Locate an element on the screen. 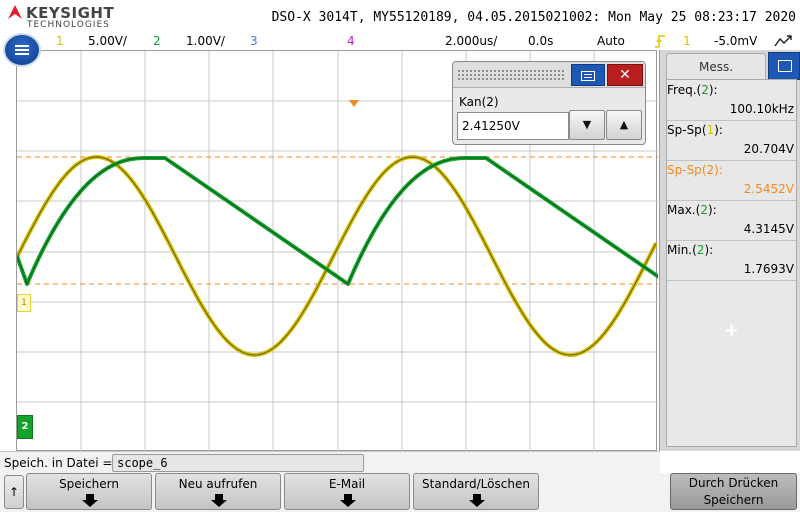 Image resolution: width=800 pixels, height=512 pixels. ch3-number: 3 is located at coordinates (254, 41).